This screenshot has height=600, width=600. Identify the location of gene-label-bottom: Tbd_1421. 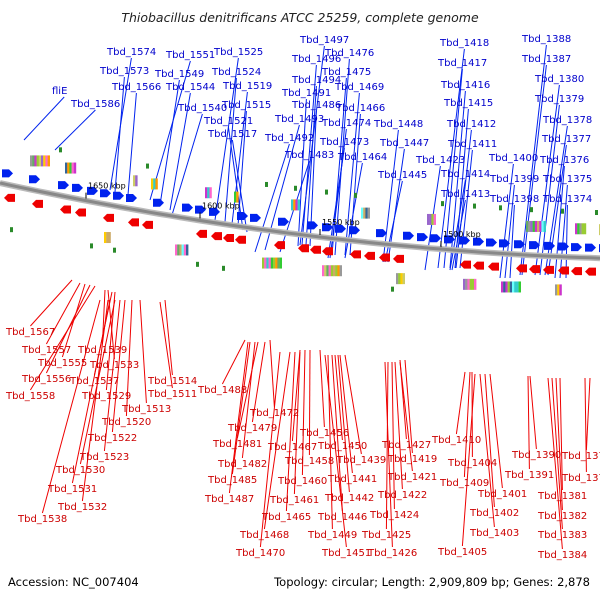
(412, 477).